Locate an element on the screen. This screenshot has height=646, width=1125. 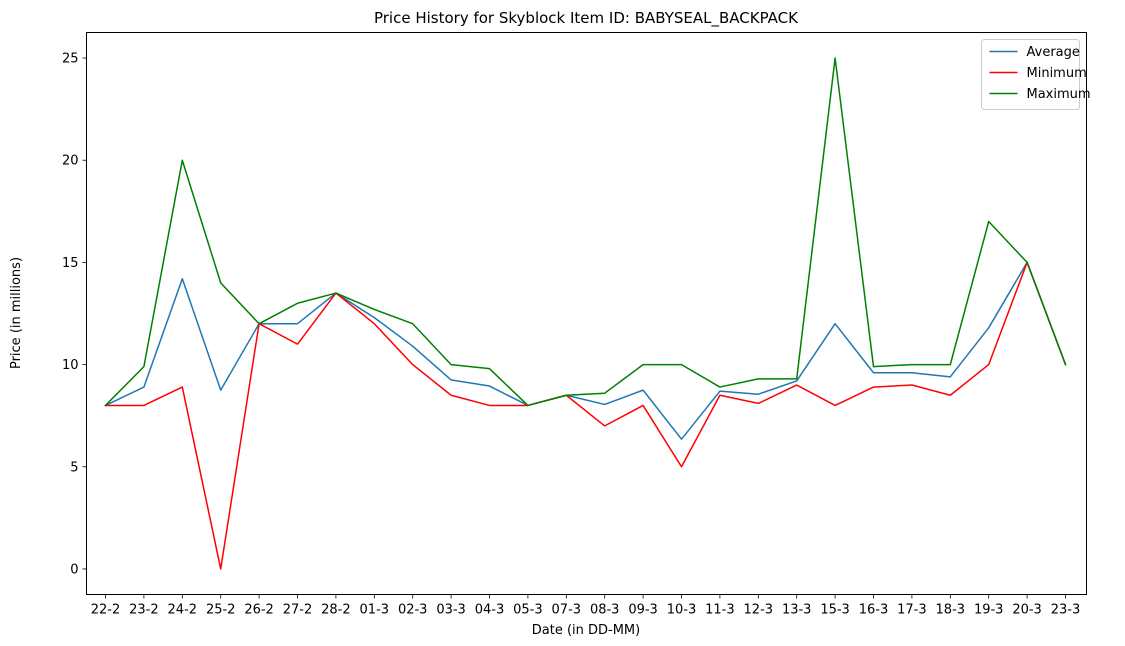
x-tick-label: 04-3 is located at coordinates (490, 610).